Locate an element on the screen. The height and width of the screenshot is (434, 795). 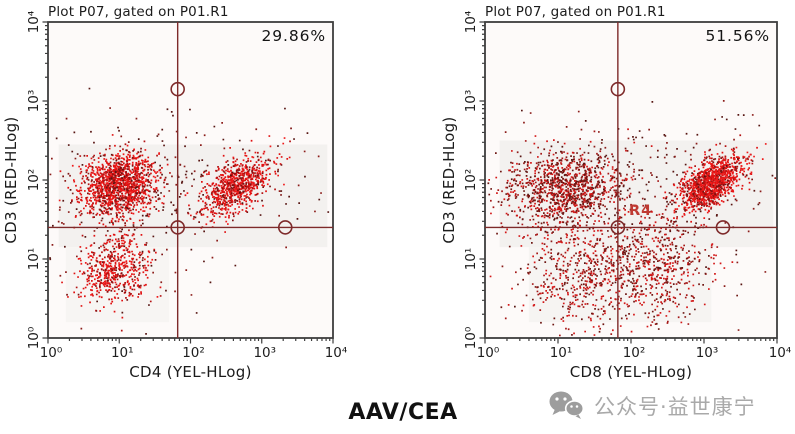
percent-label-right: 51.56% is located at coordinates (737, 36).